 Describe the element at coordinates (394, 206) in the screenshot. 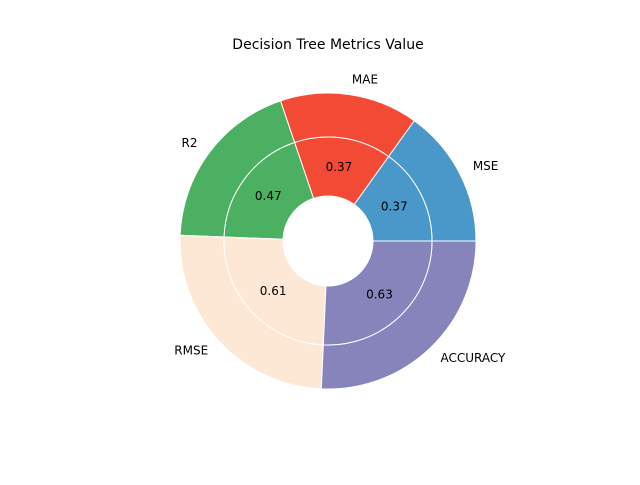

I see `value-label-mse: 0.37` at that location.